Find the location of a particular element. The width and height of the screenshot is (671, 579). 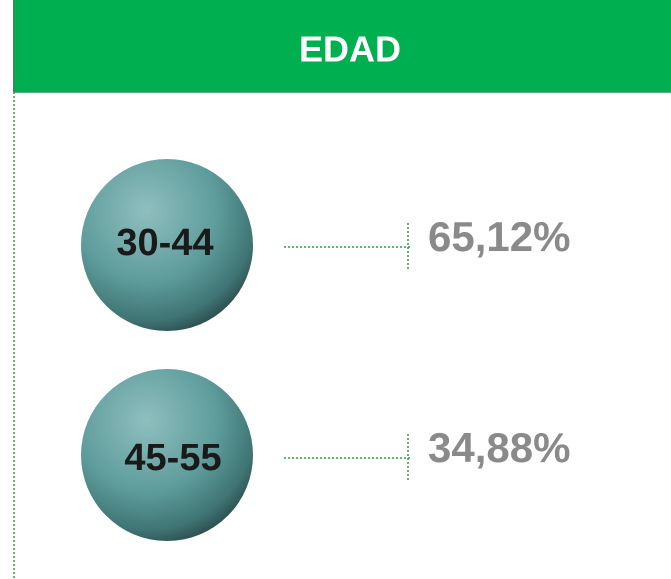

header-title: EDAD is located at coordinates (350, 49).